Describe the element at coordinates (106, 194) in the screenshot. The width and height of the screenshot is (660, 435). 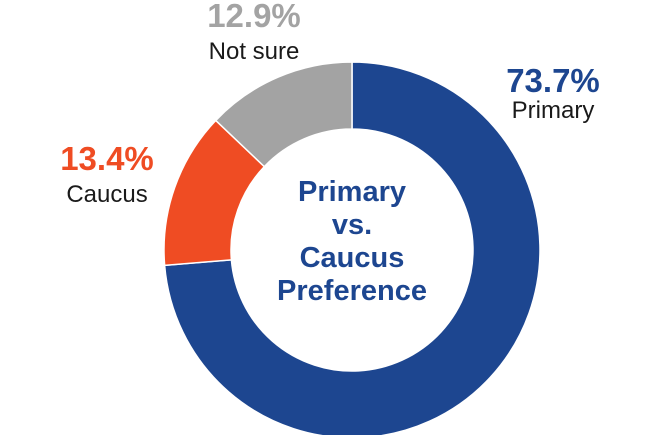
I see `slice-label-caucus-name: Caucus` at that location.